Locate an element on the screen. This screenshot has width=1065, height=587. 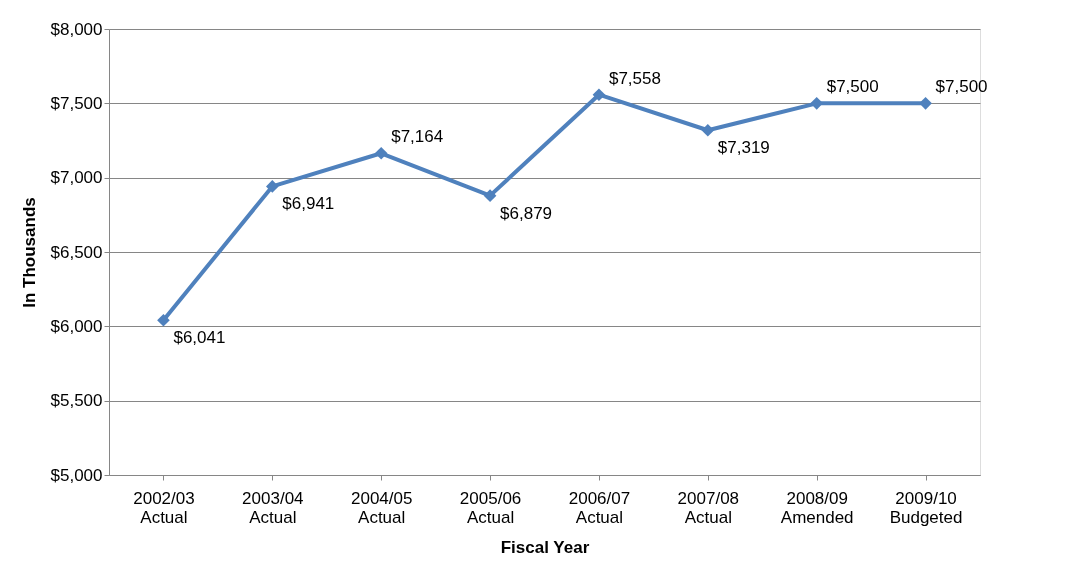
x-tick-label: 2002/03 Actual is located at coordinates (164, 507).